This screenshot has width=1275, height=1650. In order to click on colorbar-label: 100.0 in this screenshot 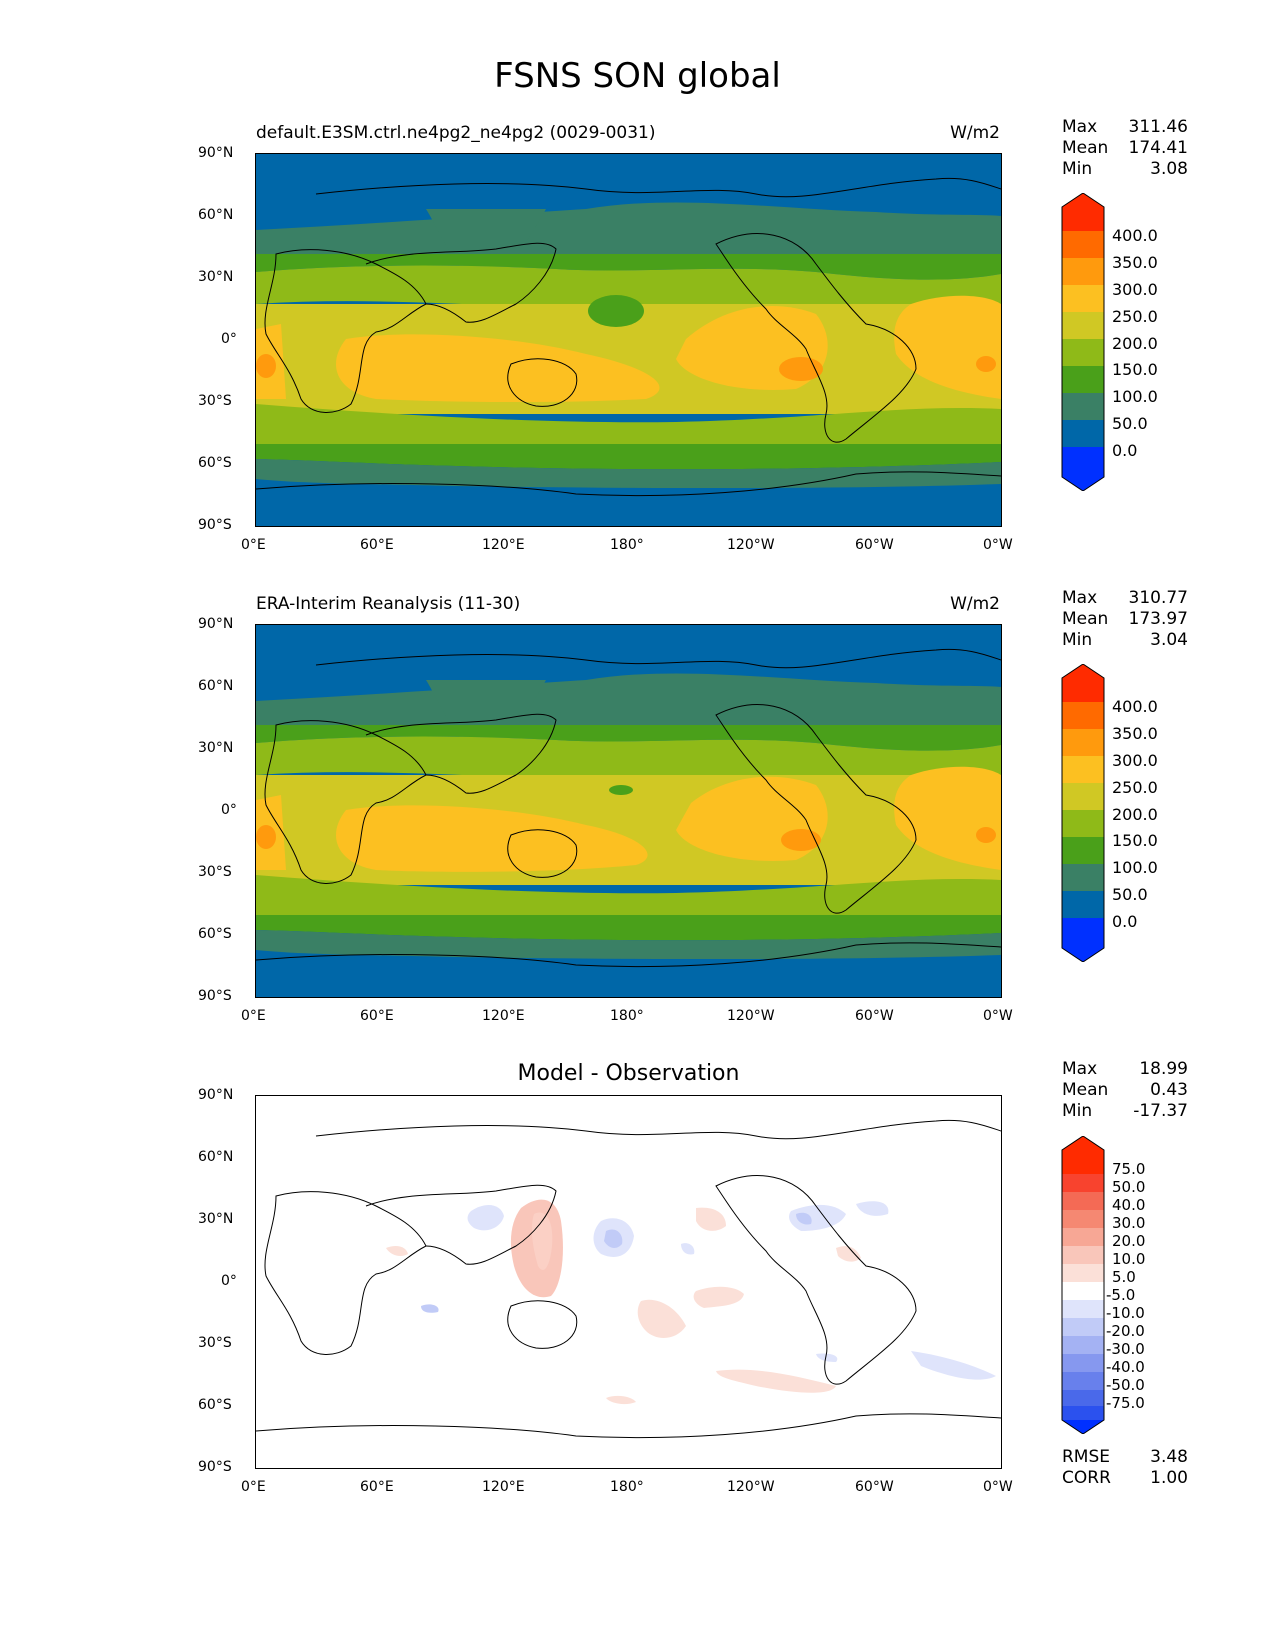, I will do `click(1135, 867)`.